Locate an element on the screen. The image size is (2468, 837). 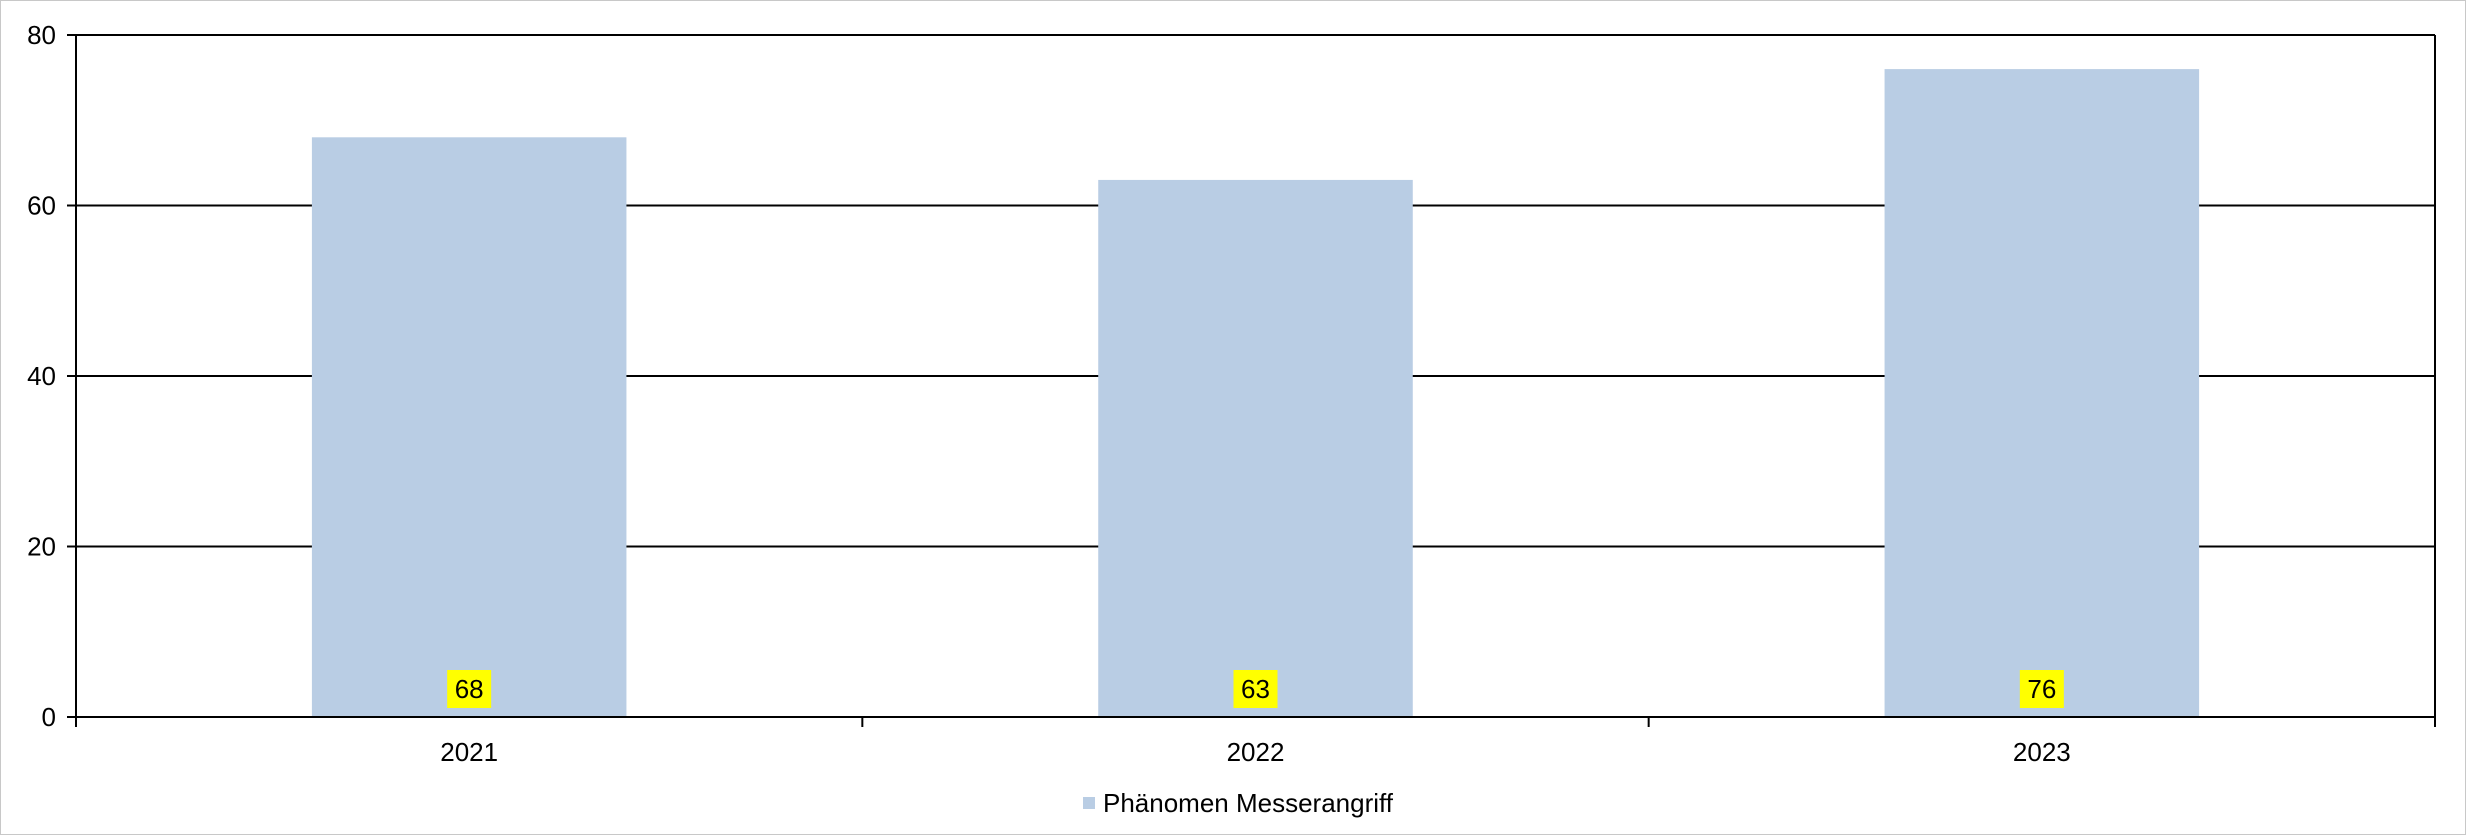
bar-2023 is located at coordinates (2042, 393).